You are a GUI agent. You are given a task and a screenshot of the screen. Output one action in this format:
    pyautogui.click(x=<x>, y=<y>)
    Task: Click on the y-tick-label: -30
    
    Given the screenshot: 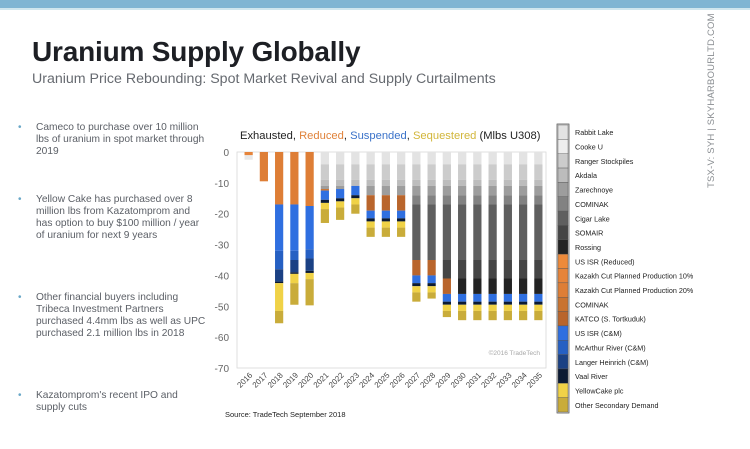 What is the action you would take?
    pyautogui.click(x=222, y=246)
    